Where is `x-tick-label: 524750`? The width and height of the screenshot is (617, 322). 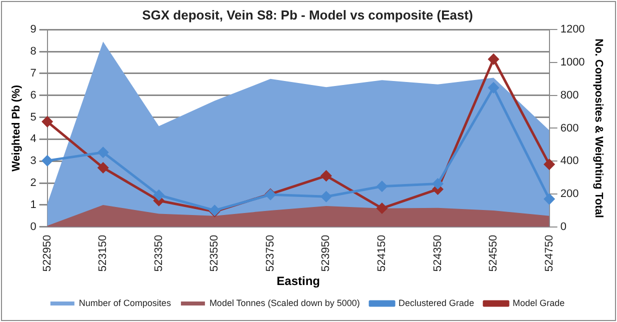
x-tick-label: 524750 is located at coordinates (549, 253).